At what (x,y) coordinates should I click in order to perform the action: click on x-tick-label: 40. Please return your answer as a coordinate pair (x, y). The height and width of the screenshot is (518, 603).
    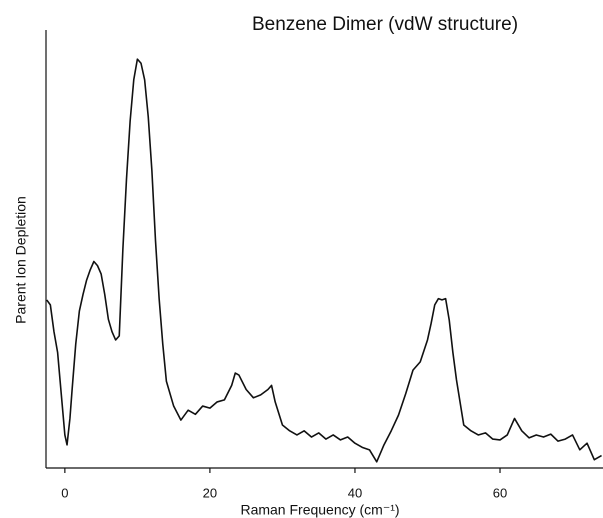
    Looking at the image, I should click on (355, 492).